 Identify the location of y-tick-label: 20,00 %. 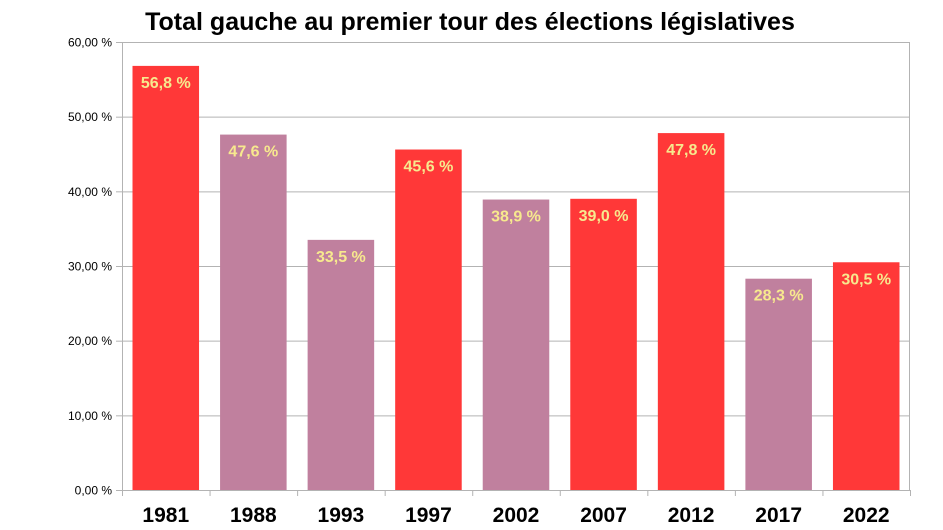
(90, 341).